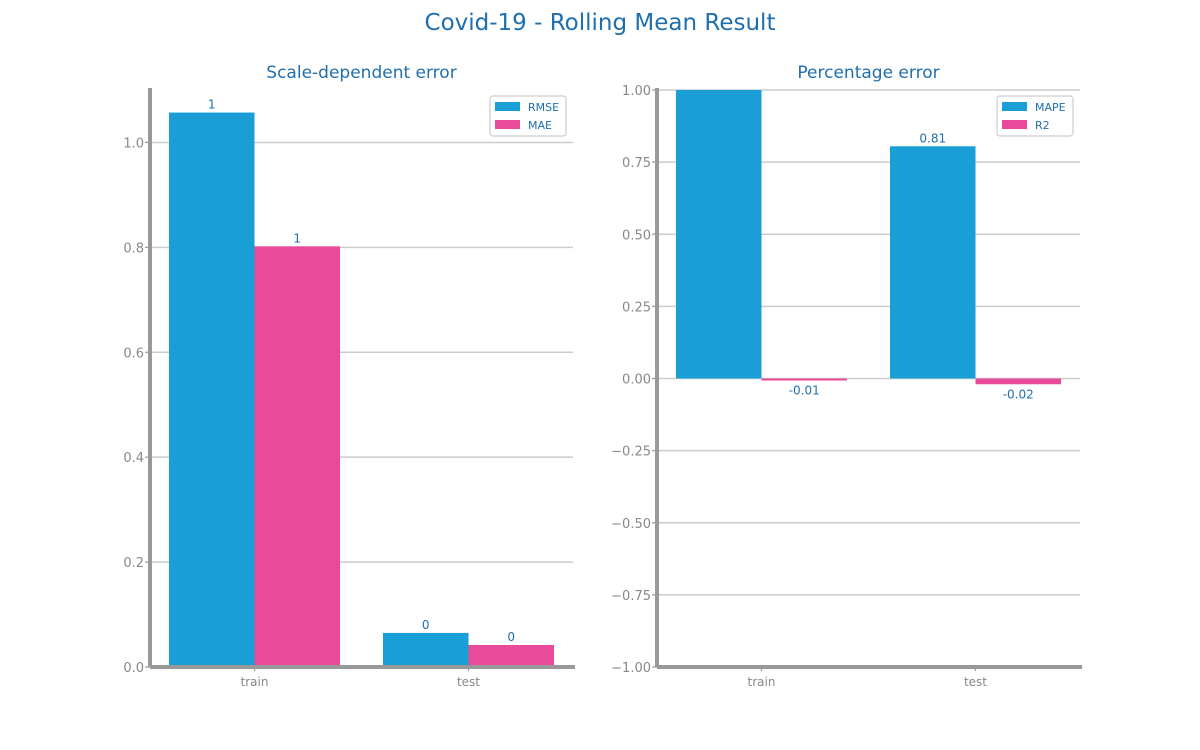 This screenshot has height=750, width=1200. Describe the element at coordinates (1042, 125) in the screenshot. I see `legend-label: R2` at that location.